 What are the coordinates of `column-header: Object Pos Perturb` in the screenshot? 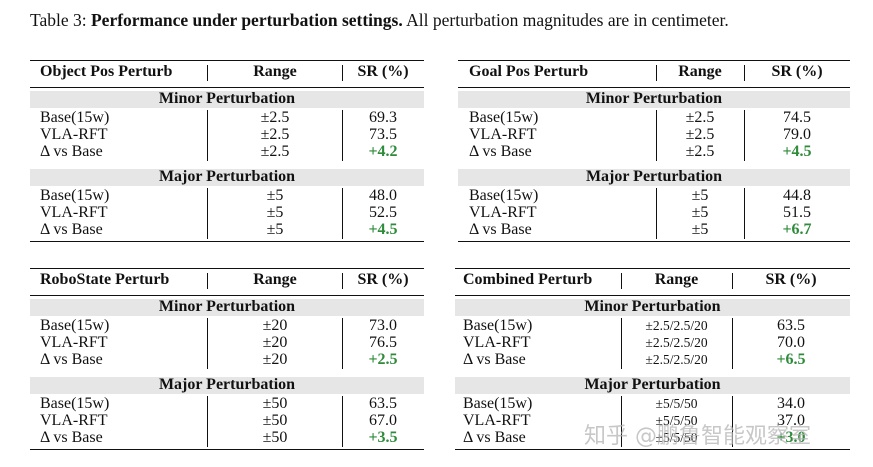 It's located at (106, 71).